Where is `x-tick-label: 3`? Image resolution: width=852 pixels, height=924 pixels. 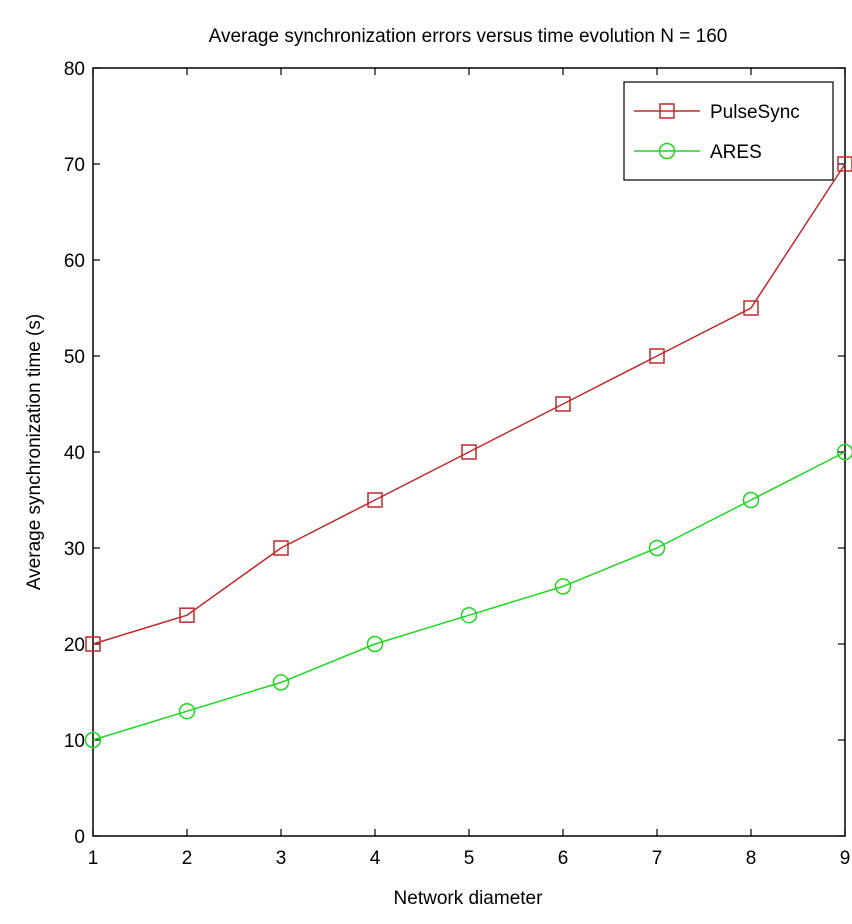 x-tick-label: 3 is located at coordinates (281, 858).